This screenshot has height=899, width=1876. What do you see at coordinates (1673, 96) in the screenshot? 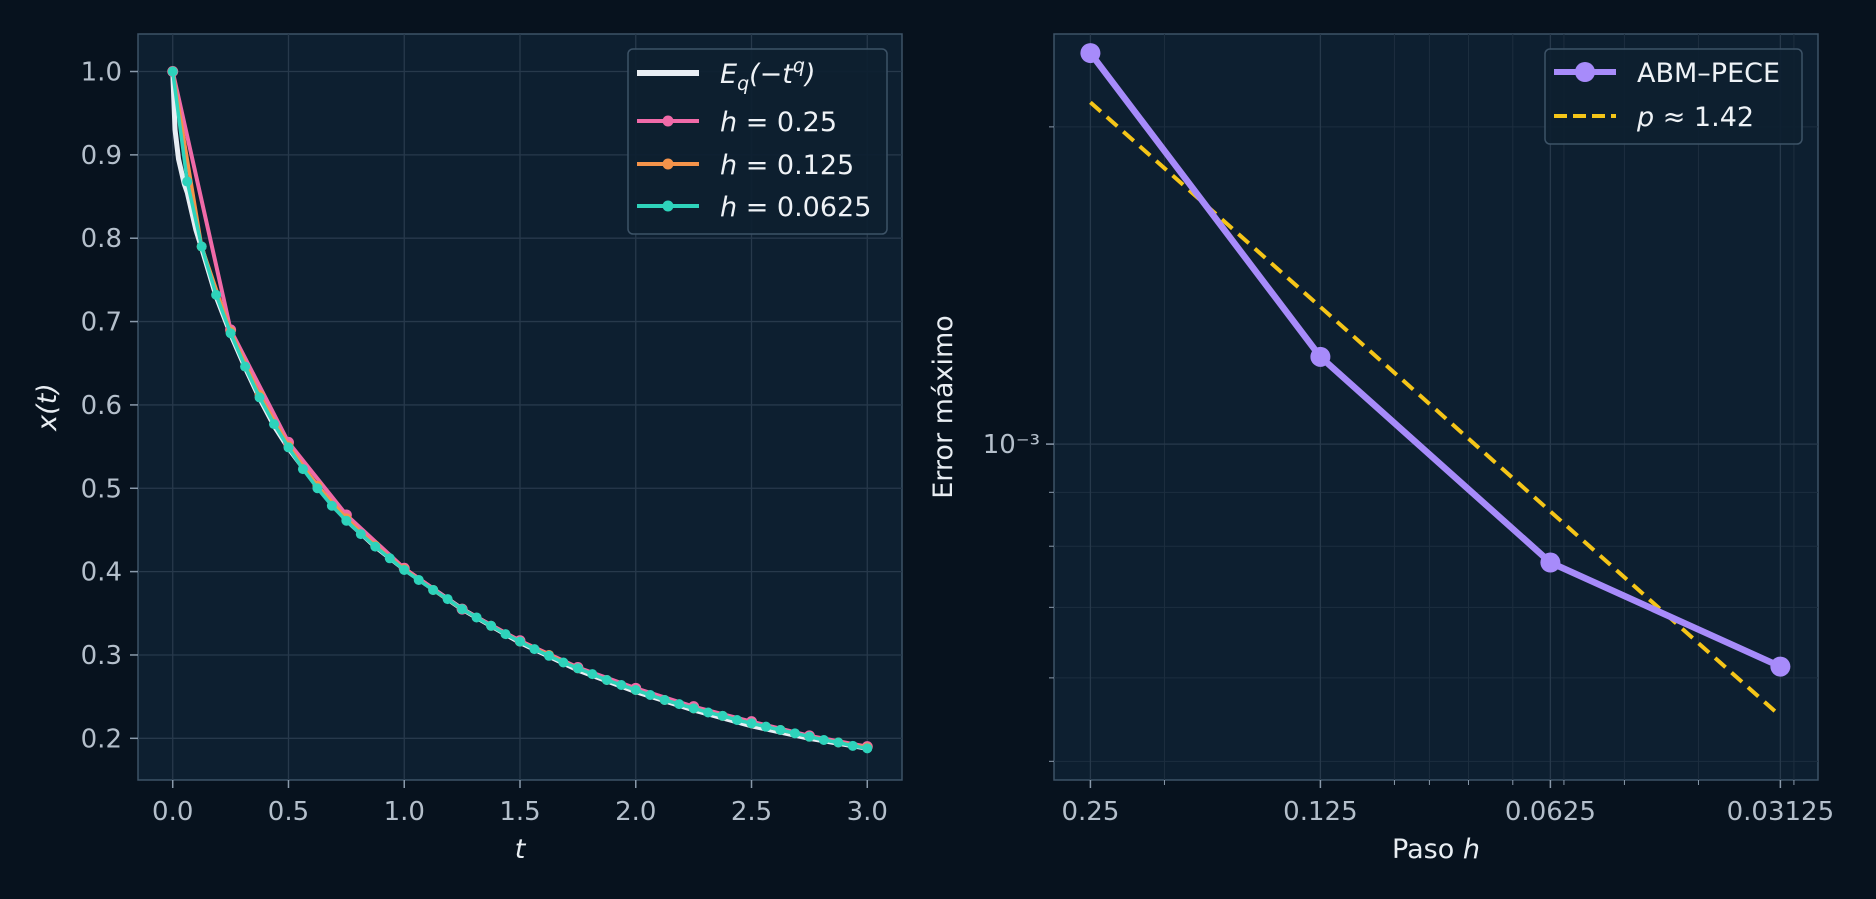
I see `right-legend: ABM–PECE p ≈ 1.42` at bounding box center [1673, 96].